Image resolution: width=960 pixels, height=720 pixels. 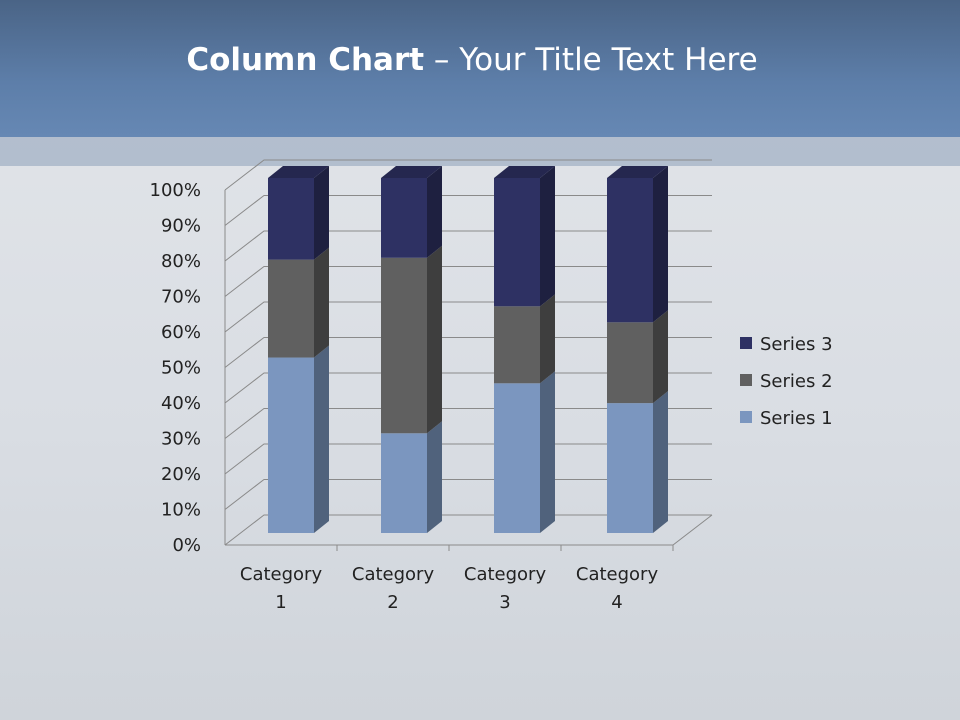 I want to click on x-tick-label: 1, so click(x=280, y=602).